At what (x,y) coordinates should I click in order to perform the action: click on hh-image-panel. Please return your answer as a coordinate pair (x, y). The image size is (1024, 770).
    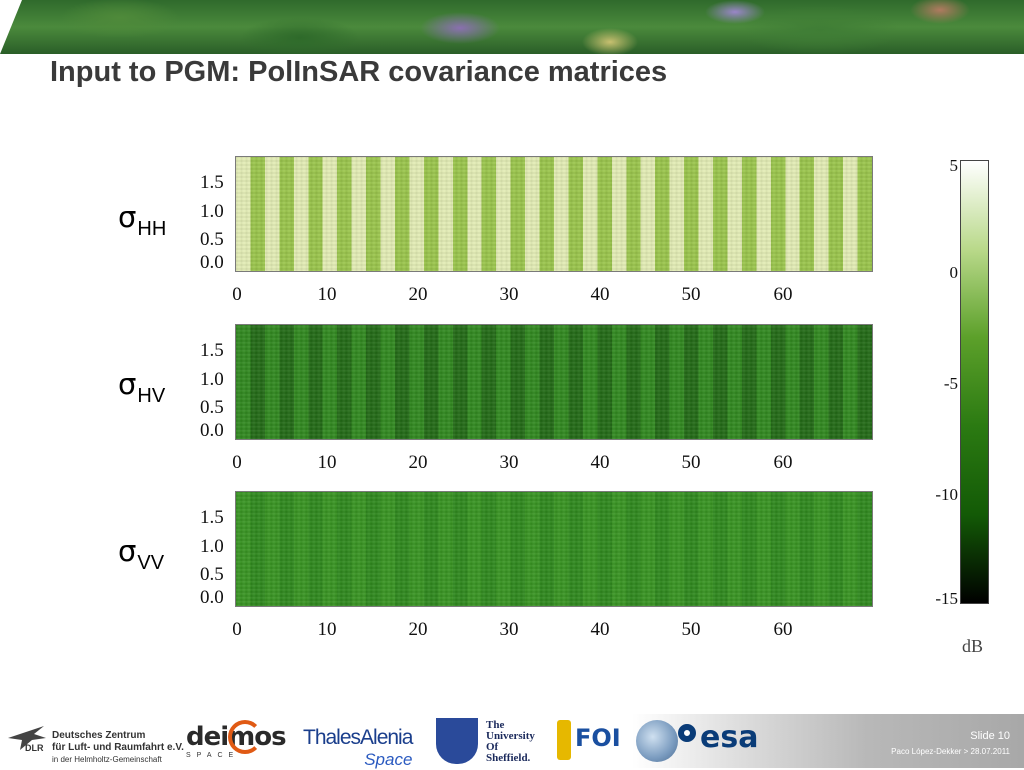
    Looking at the image, I should click on (554, 214).